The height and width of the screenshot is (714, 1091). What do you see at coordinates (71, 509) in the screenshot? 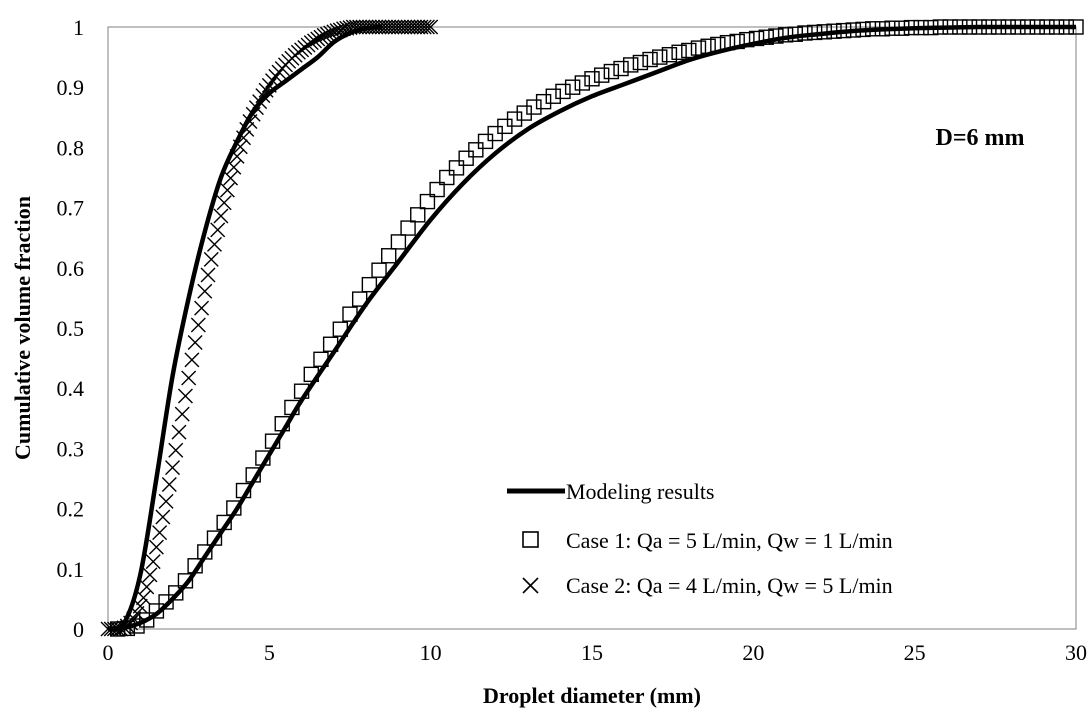
I see `y-tick-label: 0.2` at bounding box center [71, 509].